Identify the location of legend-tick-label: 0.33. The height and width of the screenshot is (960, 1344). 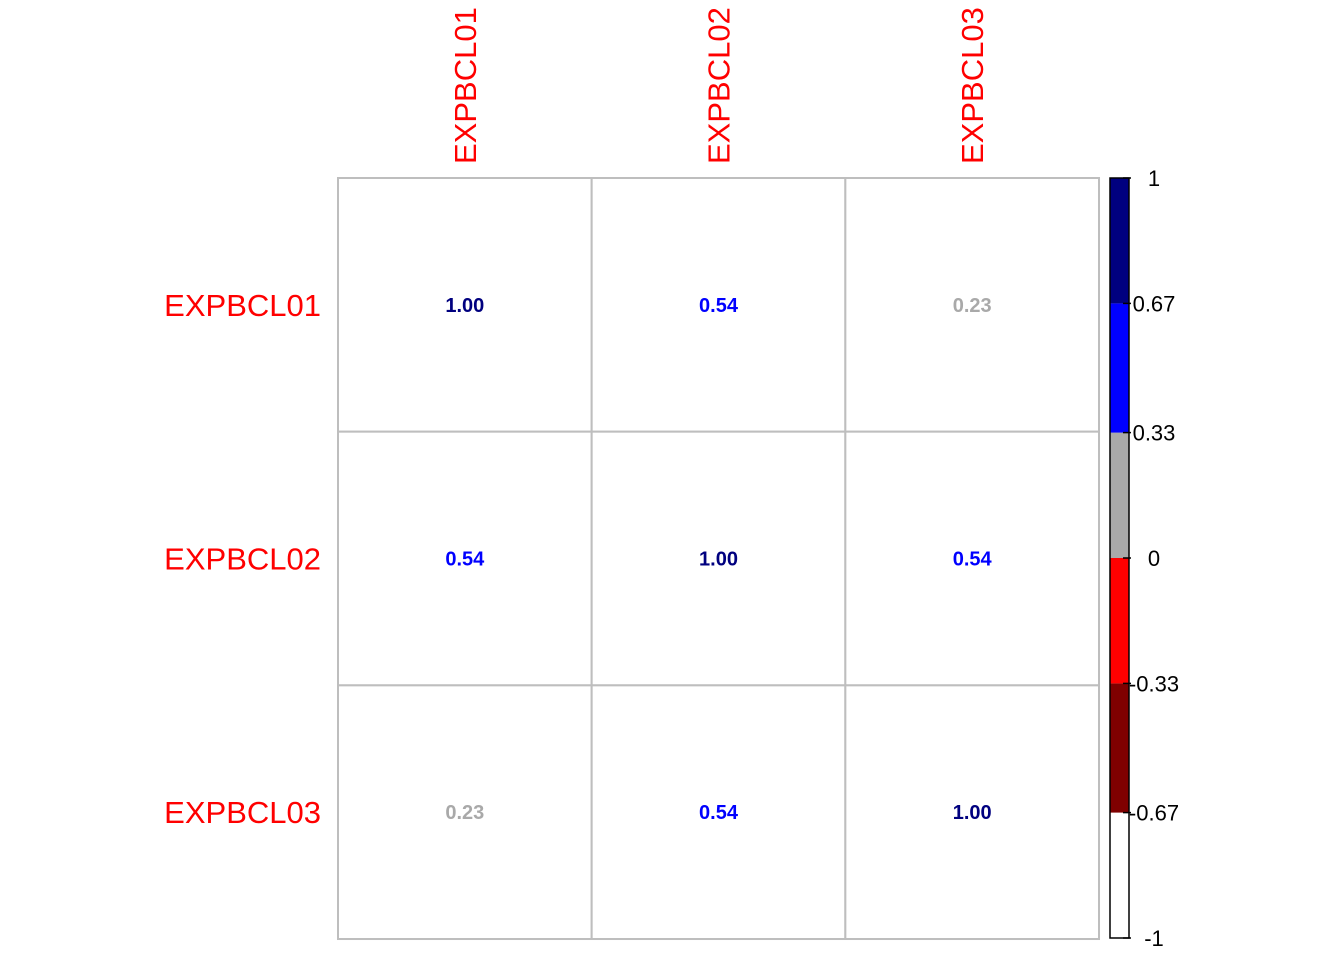
(1154, 433).